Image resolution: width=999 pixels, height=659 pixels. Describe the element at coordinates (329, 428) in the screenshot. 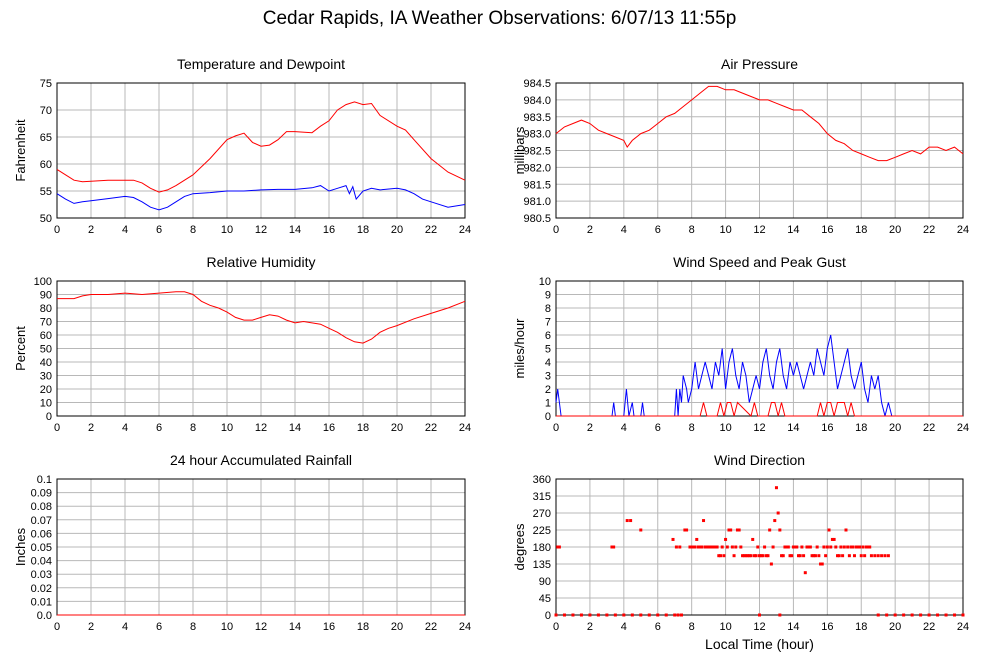

I see `x-tick-label: 16` at that location.